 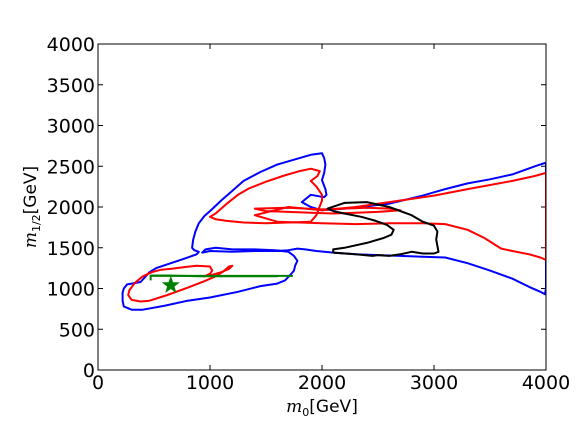 What do you see at coordinates (71, 127) in the screenshot?
I see `y-tick-label: 3000` at bounding box center [71, 127].